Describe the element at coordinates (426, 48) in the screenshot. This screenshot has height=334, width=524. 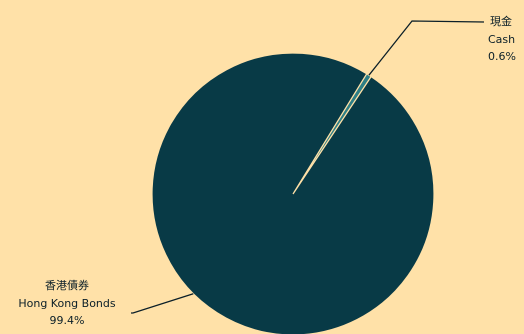
I see `leader-line-cash` at that location.